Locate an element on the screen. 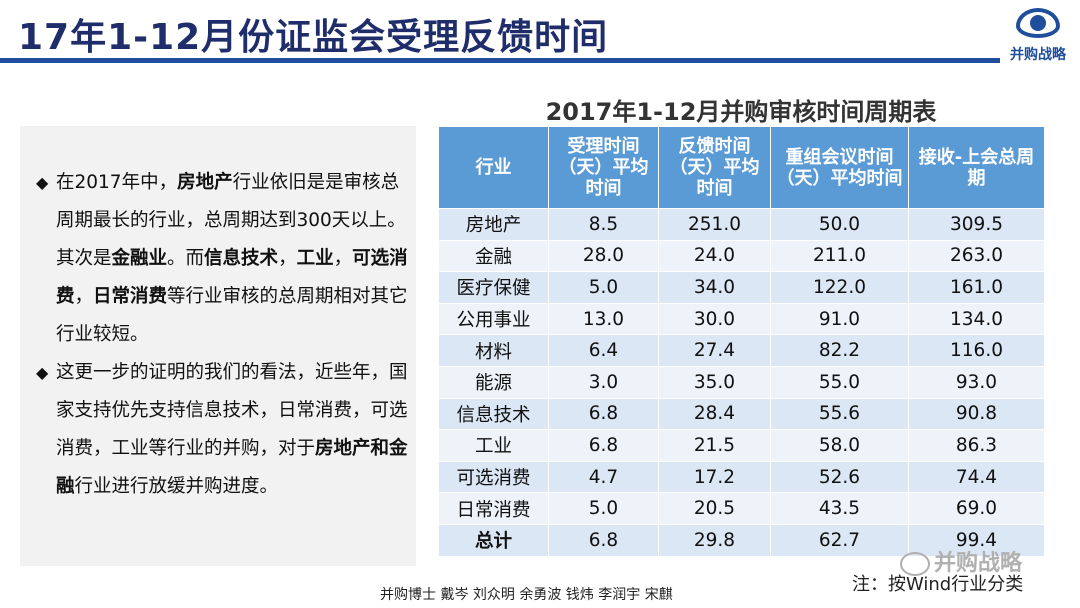 This screenshot has height=608, width=1080. bold-text: 可选消费 is located at coordinates (232, 277).